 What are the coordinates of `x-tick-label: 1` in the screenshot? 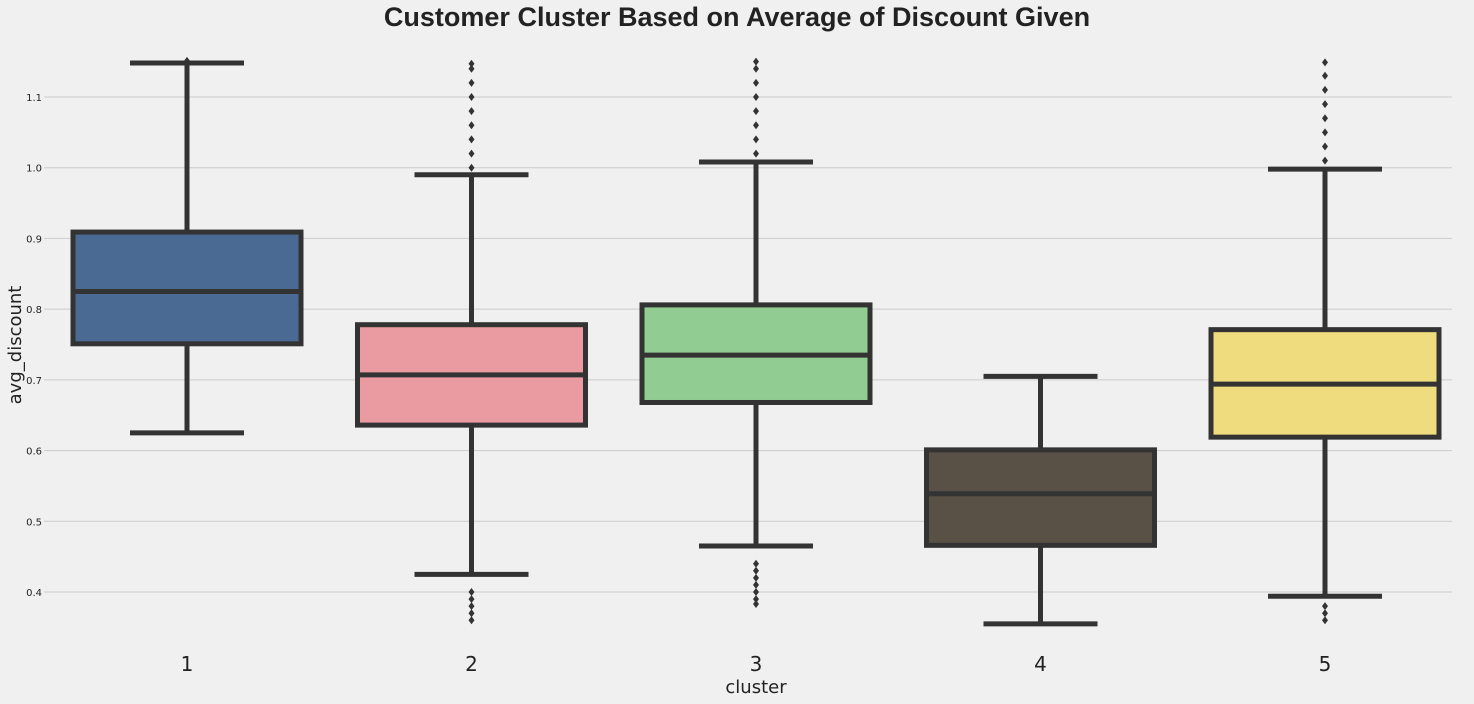 It's located at (187, 664).